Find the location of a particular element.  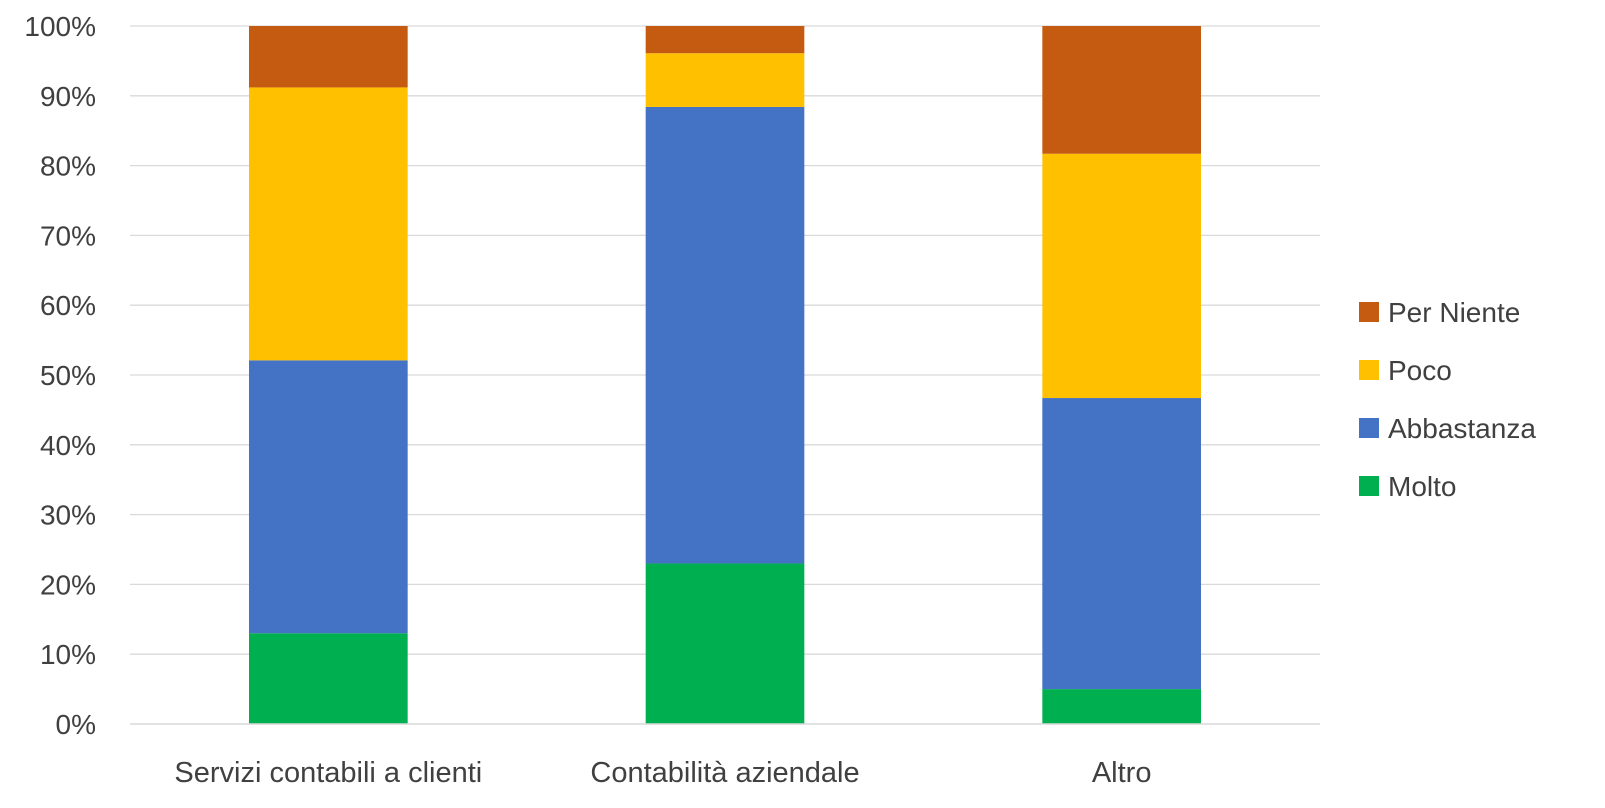

y-tick-label: 100% is located at coordinates (60, 26).